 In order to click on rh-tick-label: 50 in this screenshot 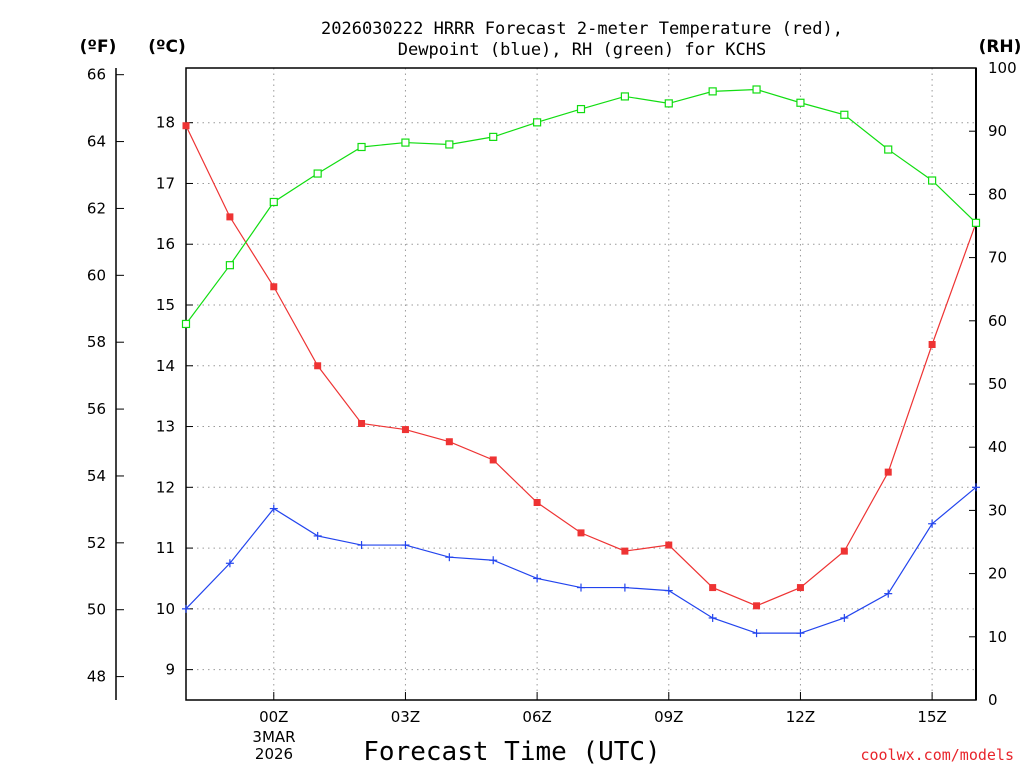, I will do `click(997, 384)`.